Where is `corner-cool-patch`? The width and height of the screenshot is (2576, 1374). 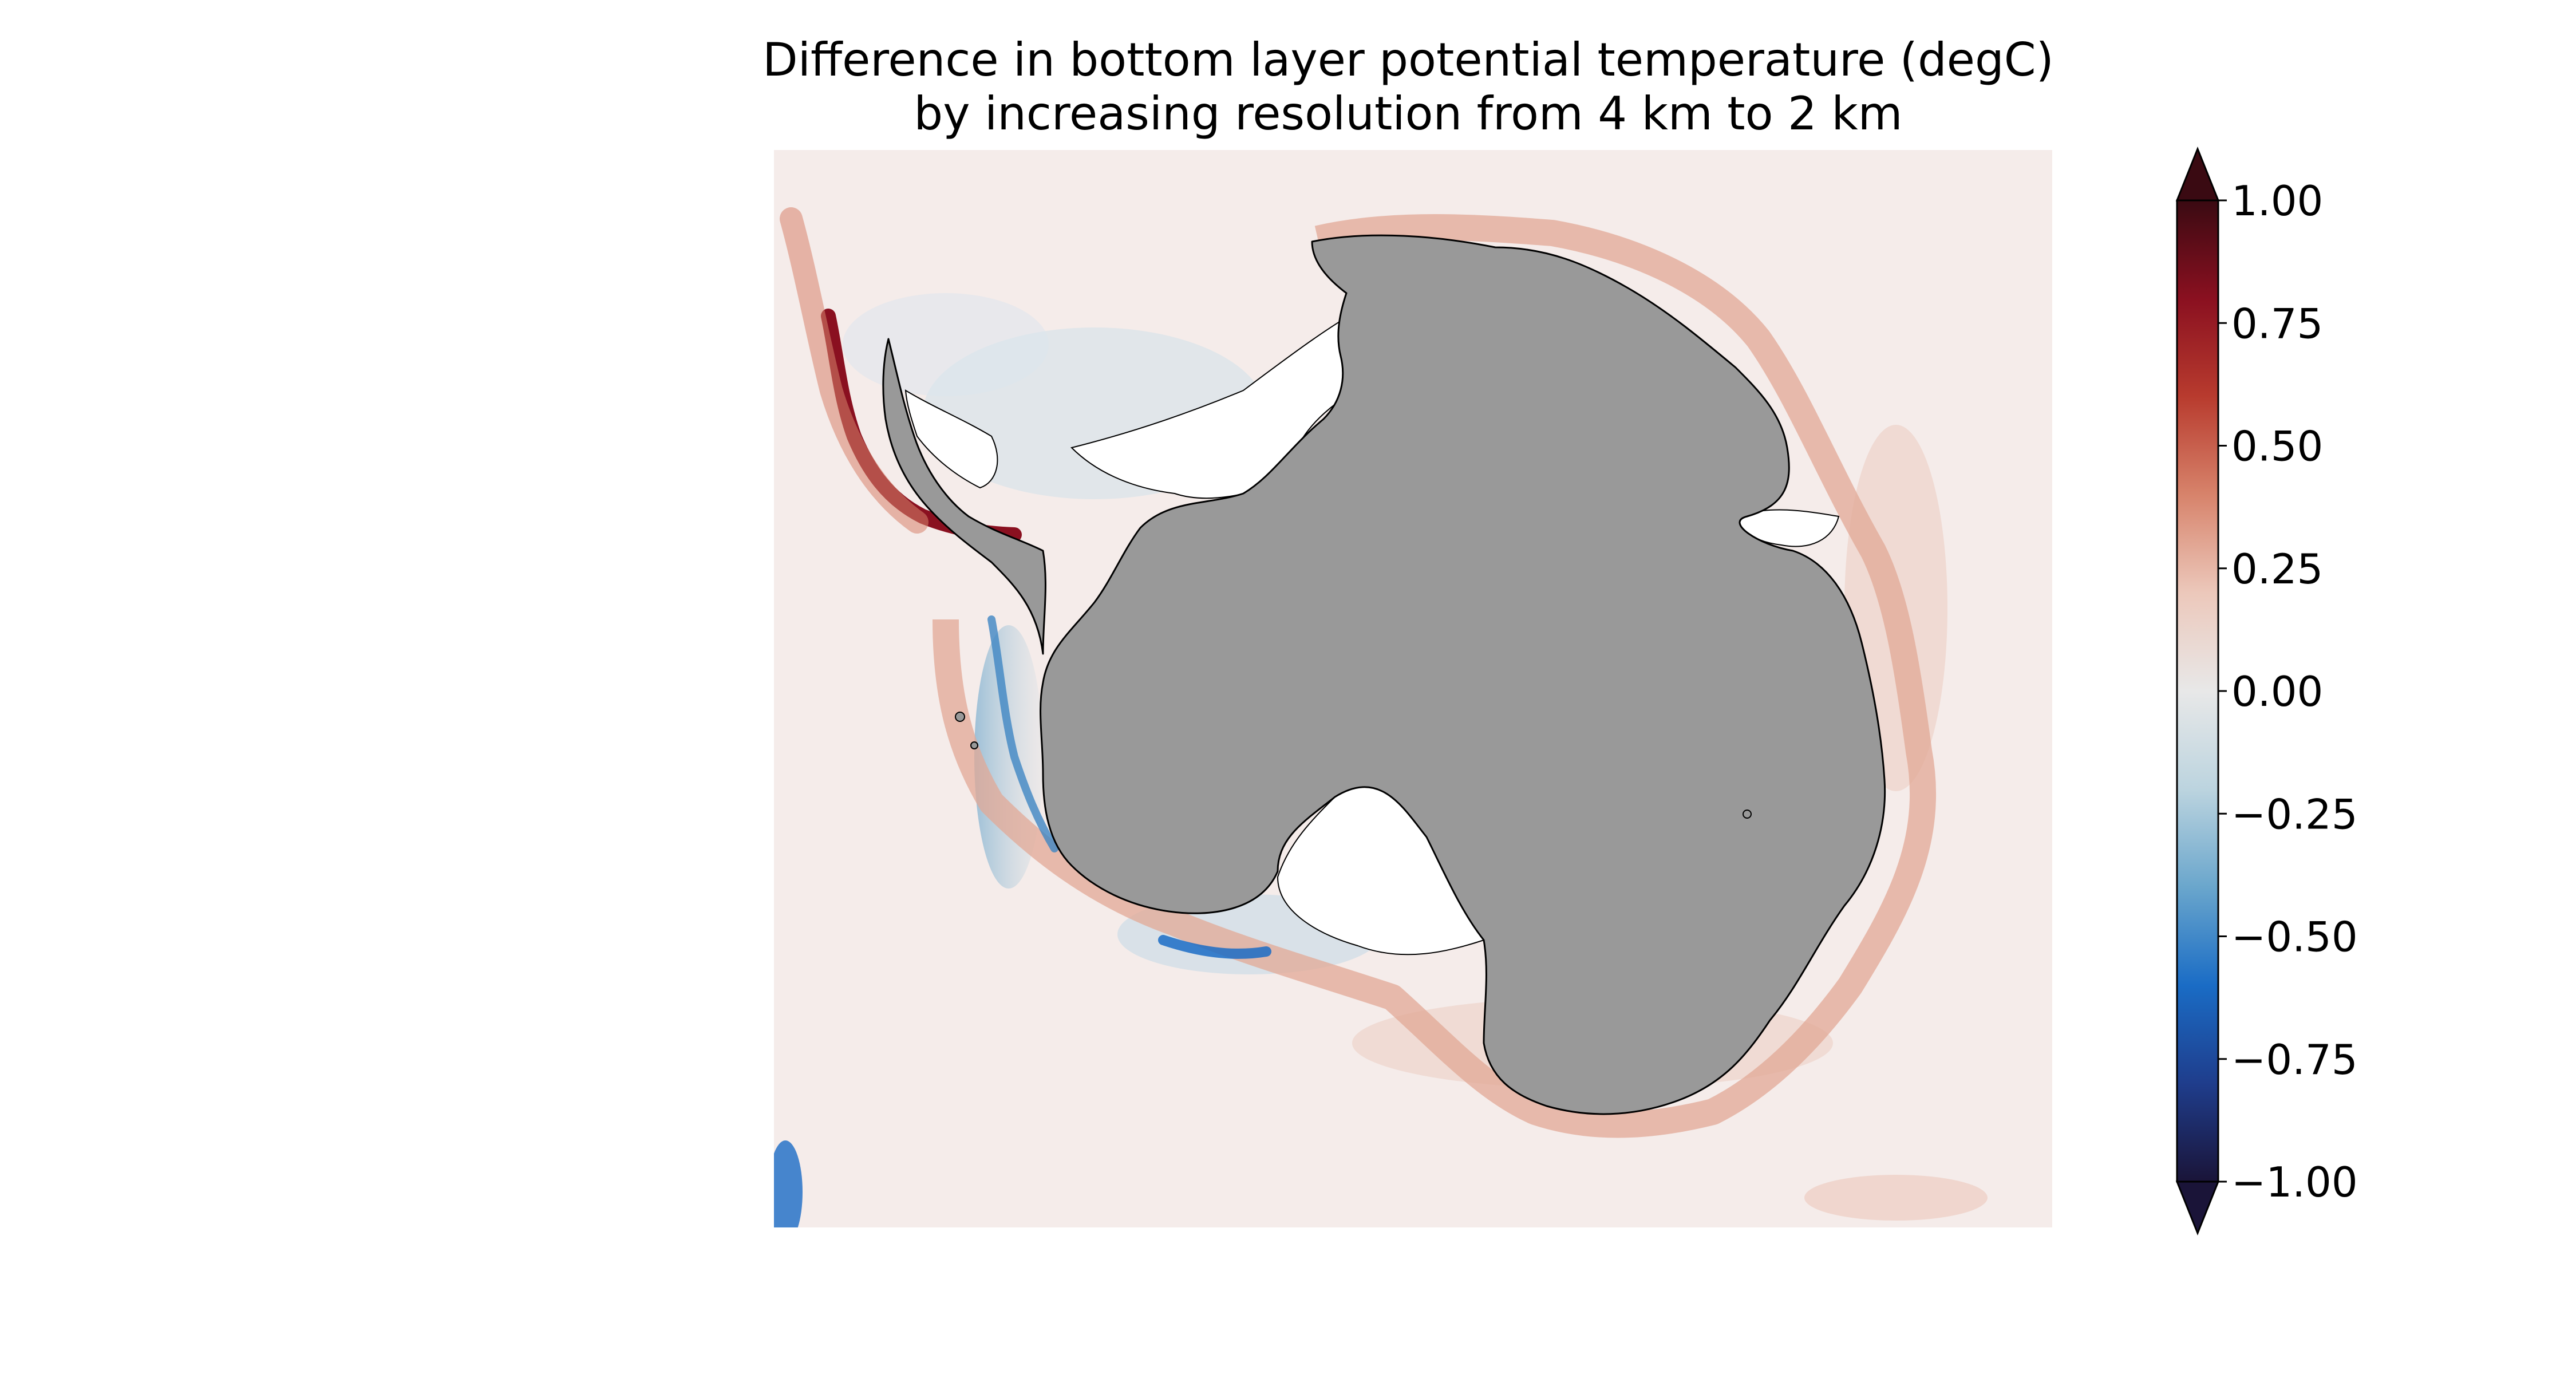
corner-cool-patch is located at coordinates (788, 1183).